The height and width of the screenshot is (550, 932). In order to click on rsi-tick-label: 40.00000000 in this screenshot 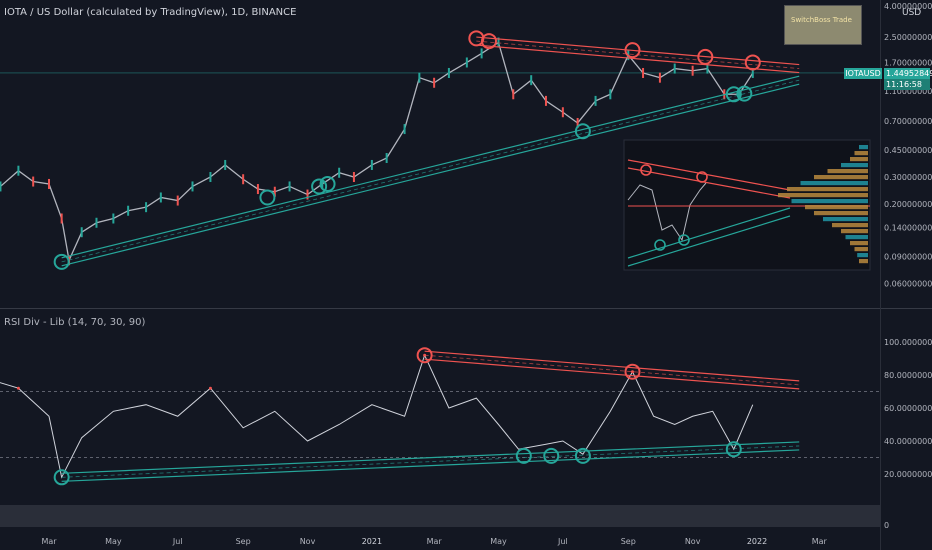, I will do `click(908, 441)`.